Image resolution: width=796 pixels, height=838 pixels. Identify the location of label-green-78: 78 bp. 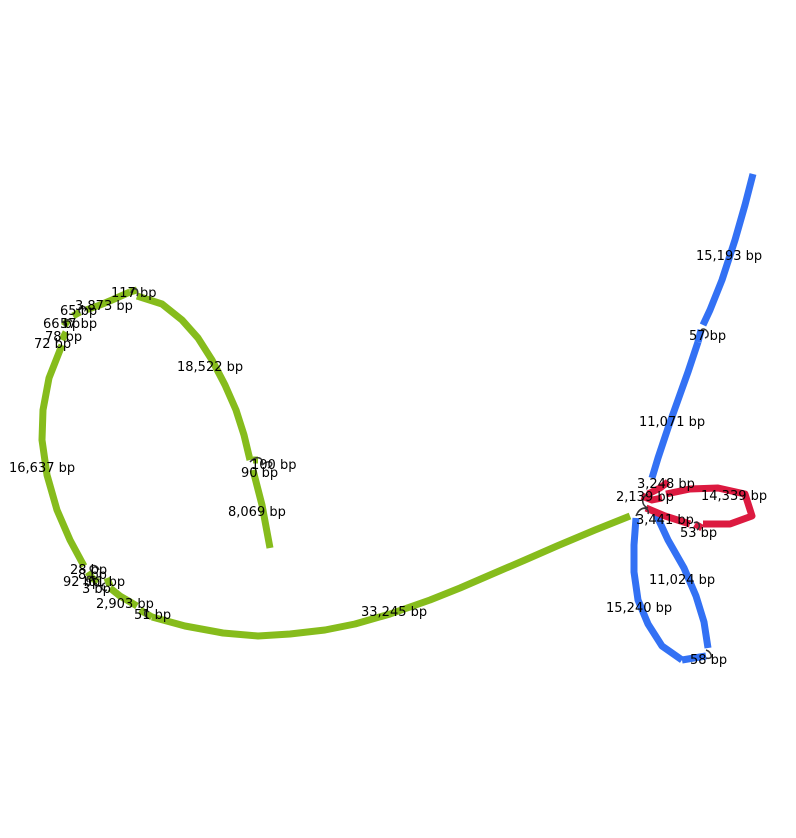
(63, 337).